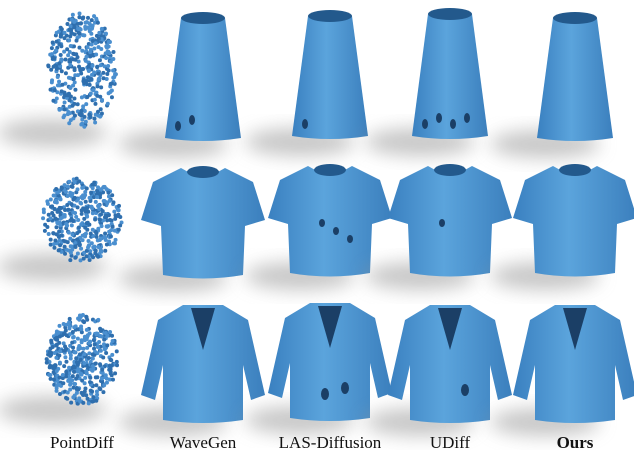 Image resolution: width=634 pixels, height=458 pixels. What do you see at coordinates (575, 170) in the screenshot?
I see `collar` at bounding box center [575, 170].